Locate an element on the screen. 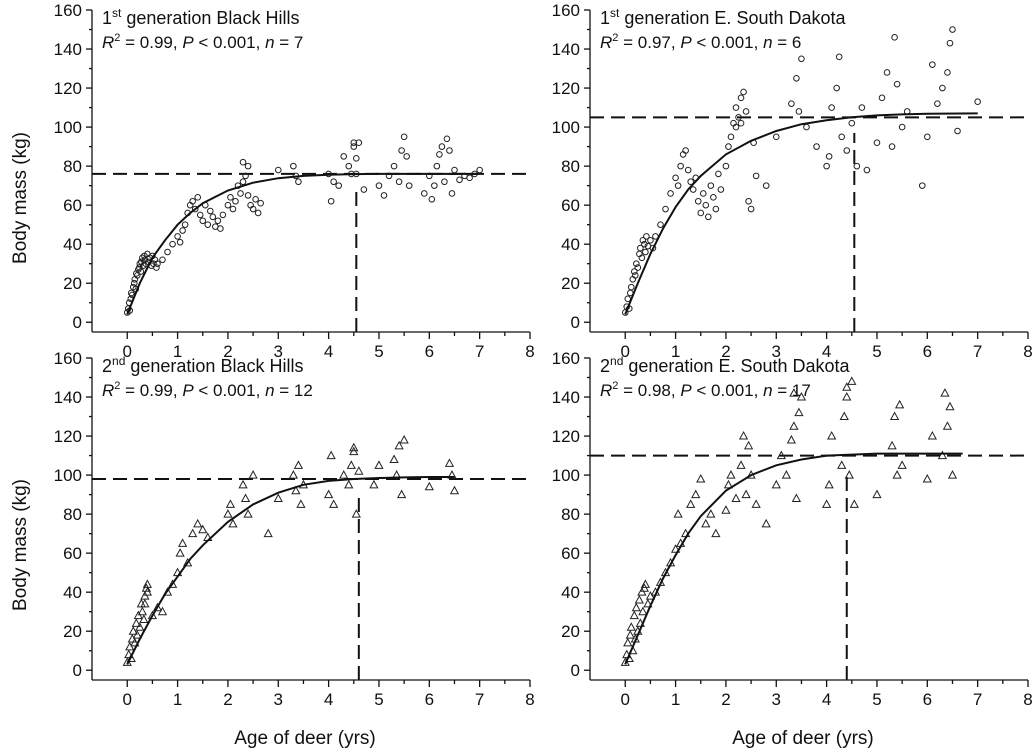  panel-4-x-tick-label: 5 is located at coordinates (876, 699).